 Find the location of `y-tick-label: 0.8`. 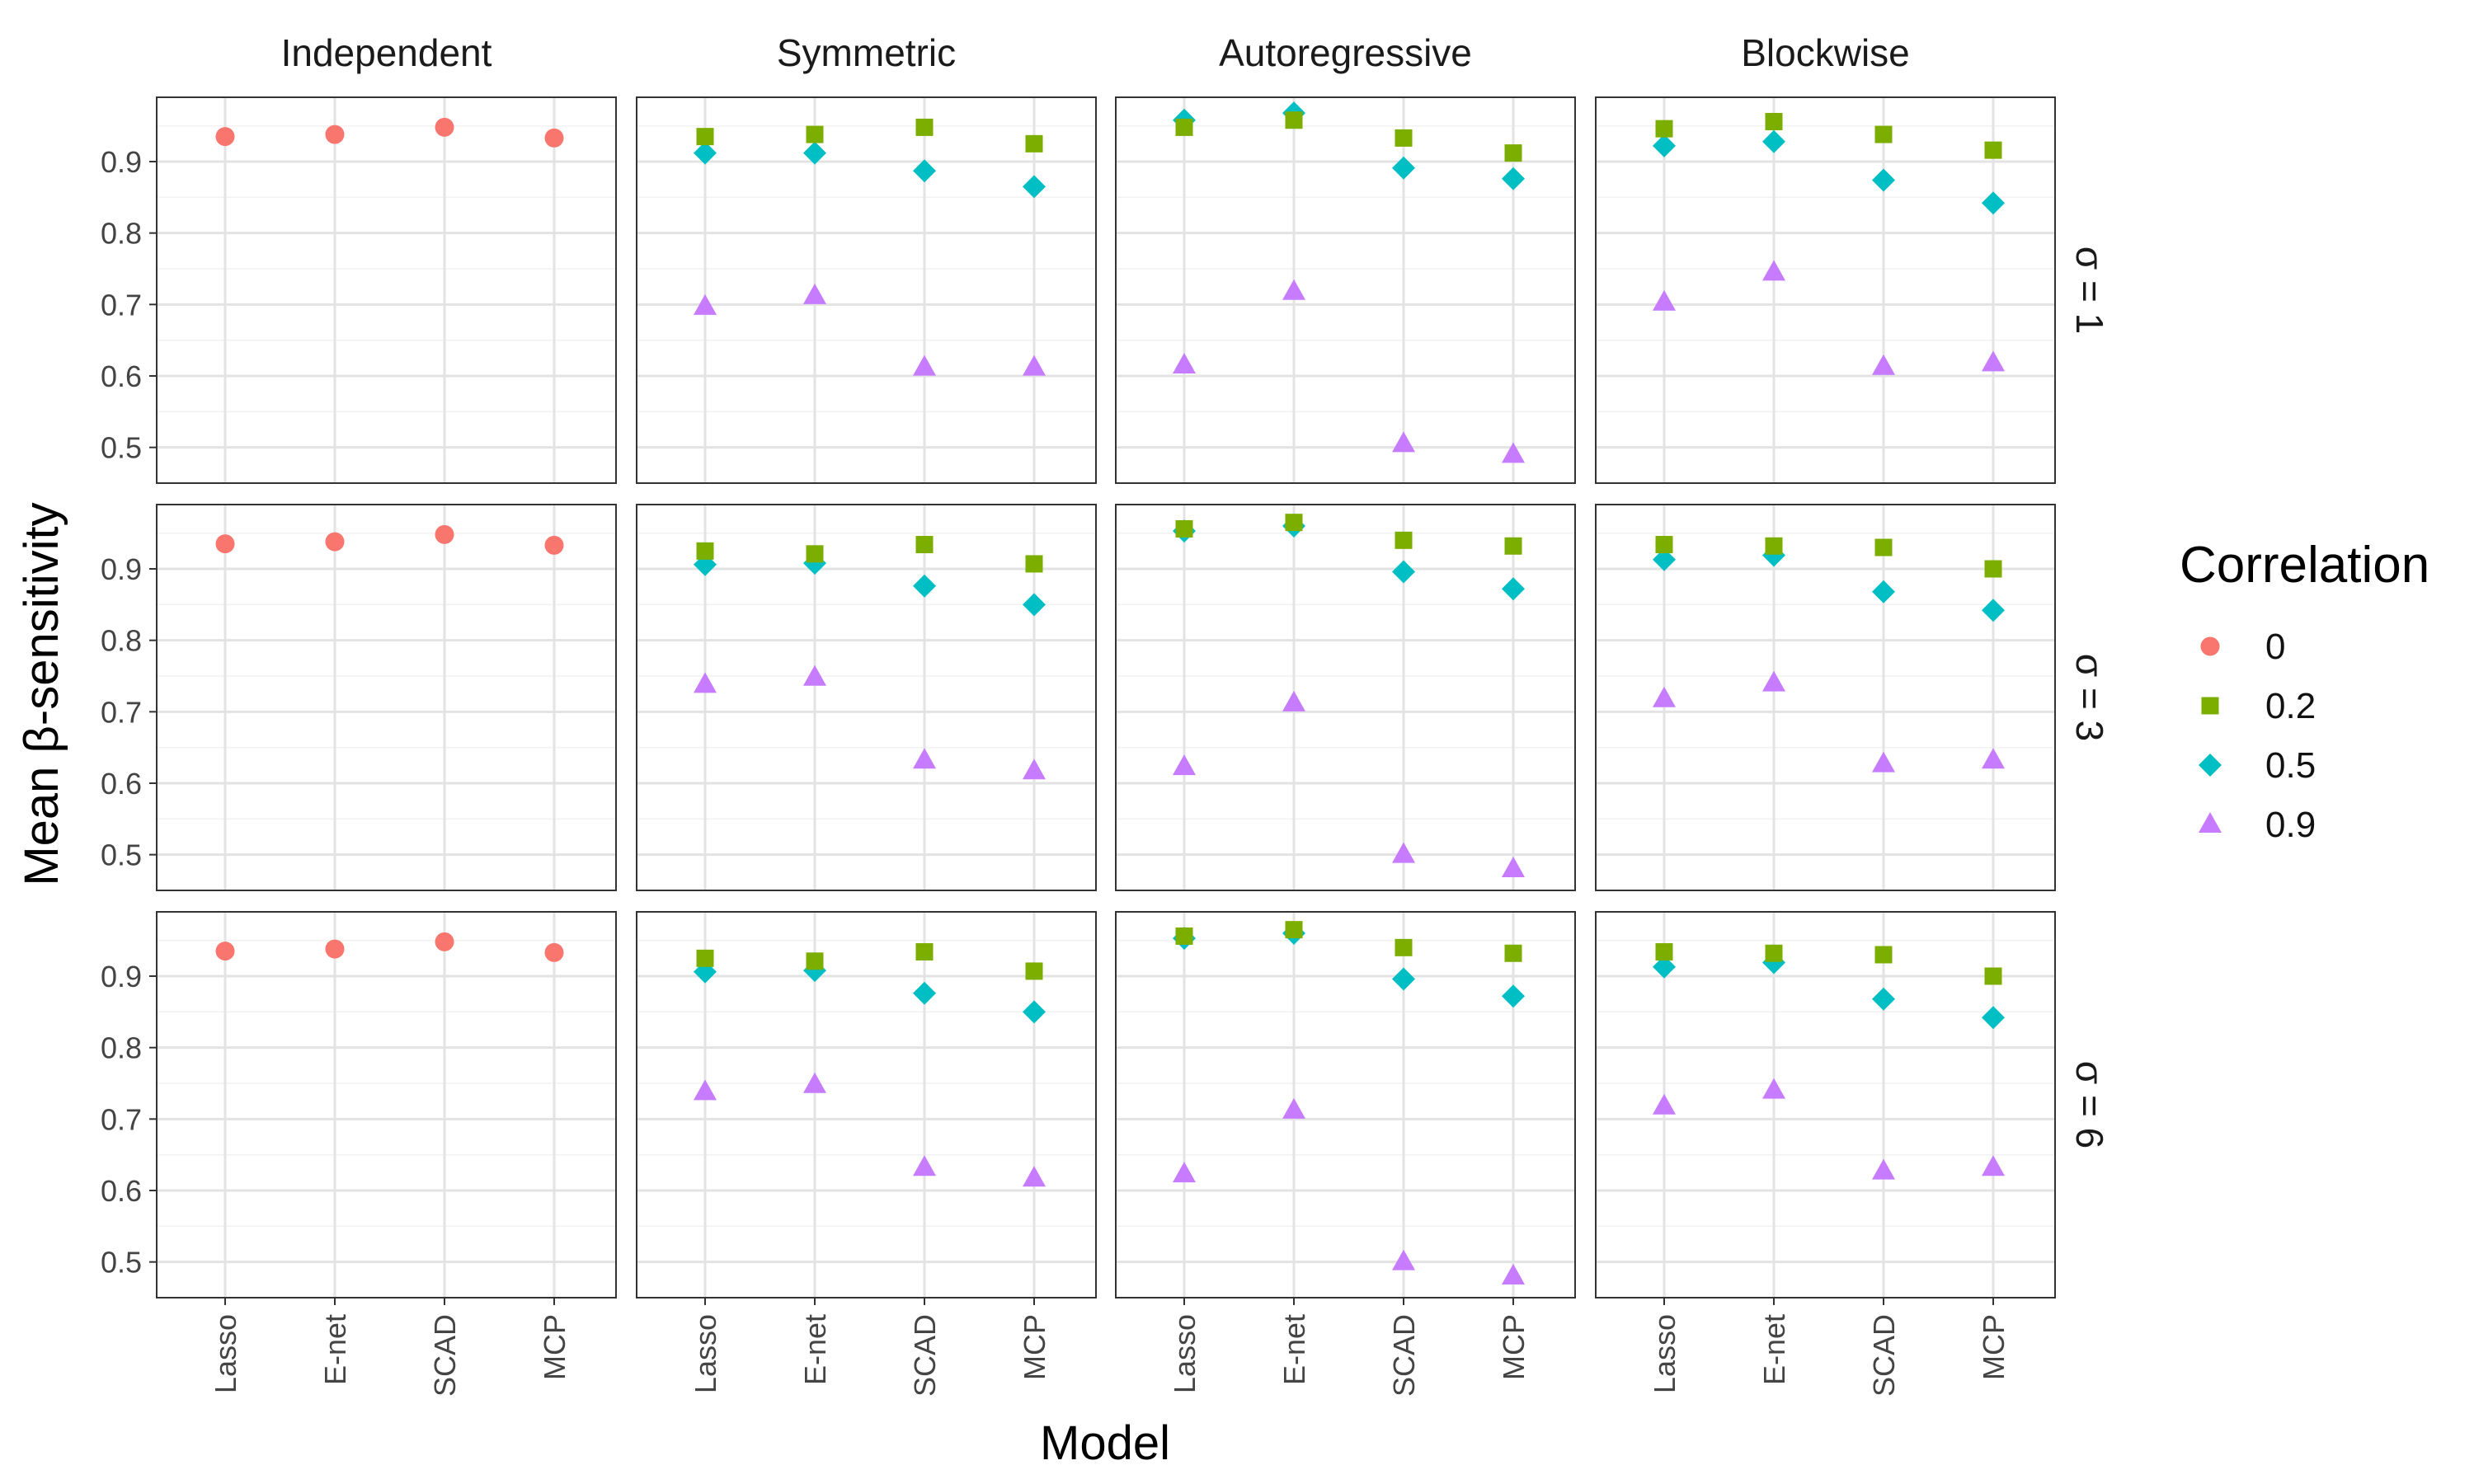

y-tick-label: 0.8 is located at coordinates (121, 234).